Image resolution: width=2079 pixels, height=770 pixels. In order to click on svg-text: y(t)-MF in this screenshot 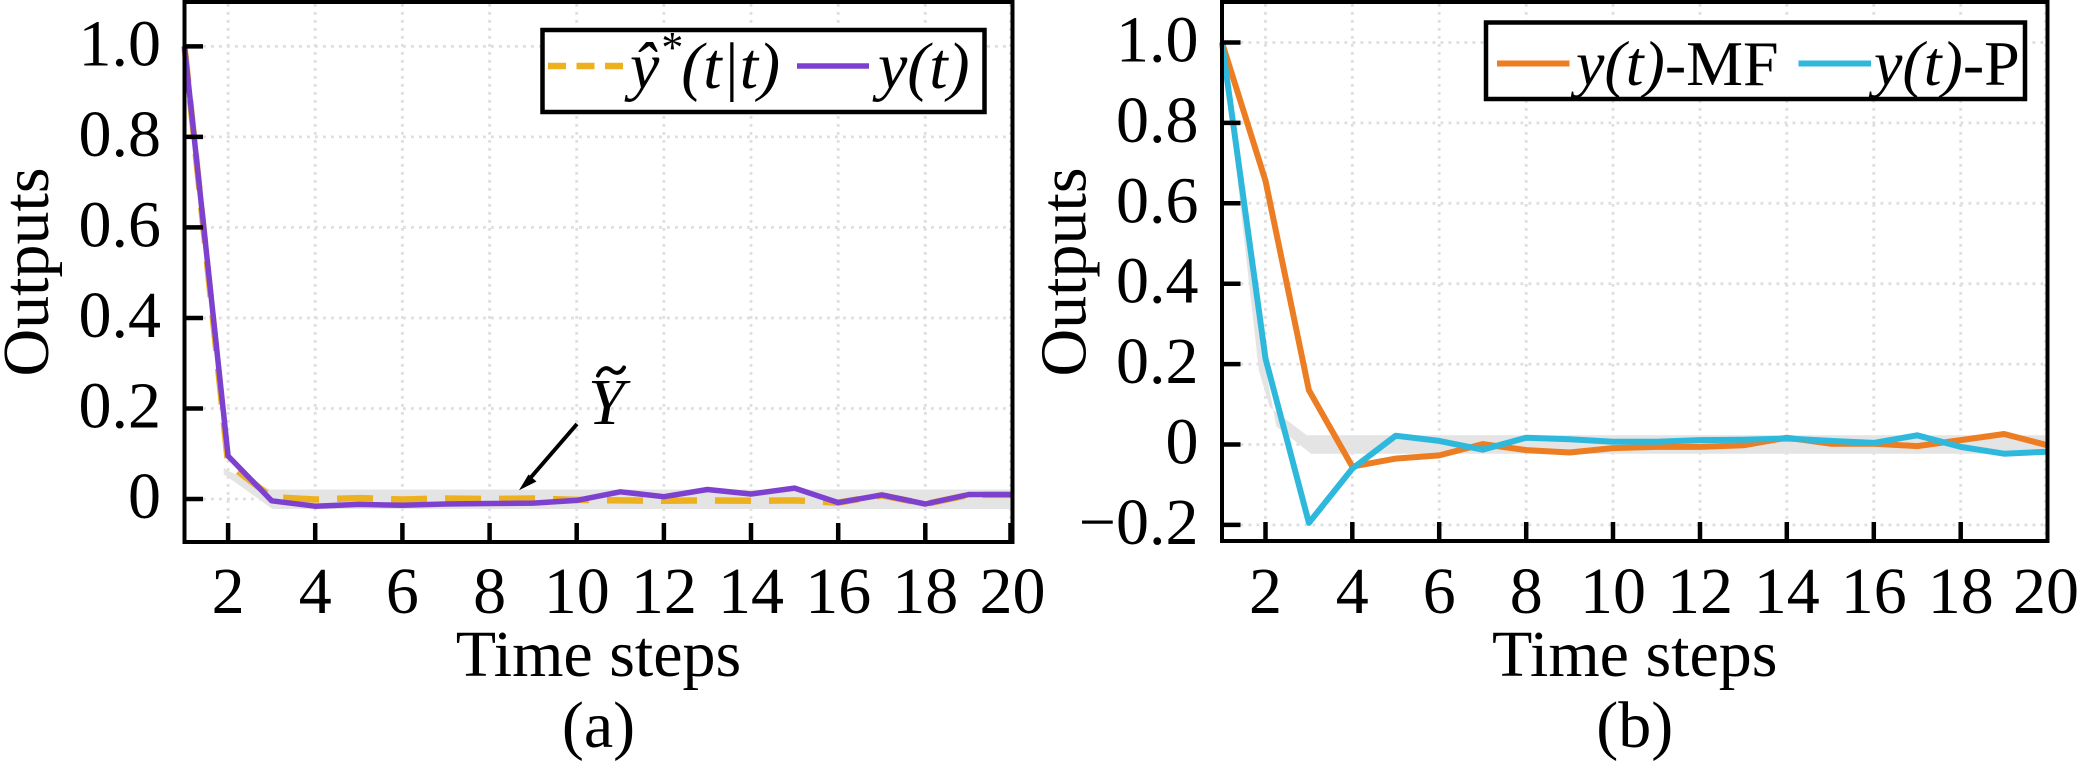, I will do `click(1674, 63)`.